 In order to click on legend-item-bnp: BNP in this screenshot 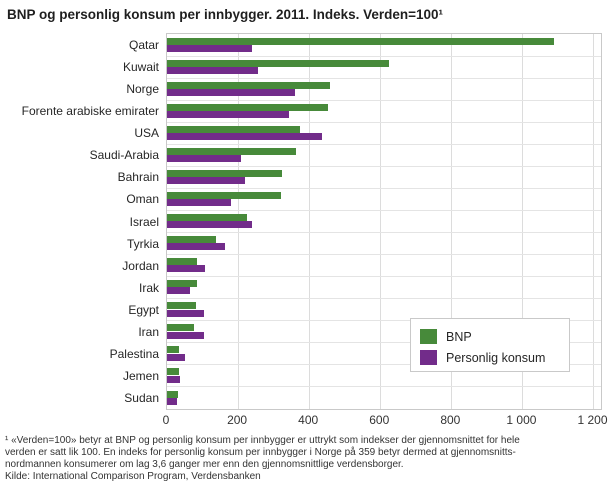, I will do `click(494, 336)`.